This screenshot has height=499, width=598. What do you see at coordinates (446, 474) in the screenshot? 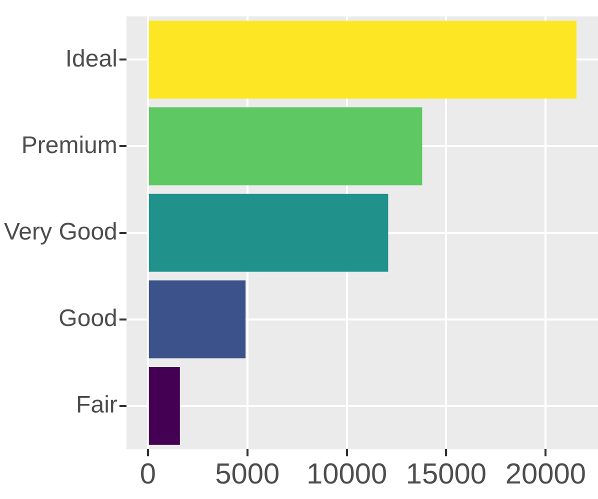
I see `x-tick-label: 15000` at bounding box center [446, 474].